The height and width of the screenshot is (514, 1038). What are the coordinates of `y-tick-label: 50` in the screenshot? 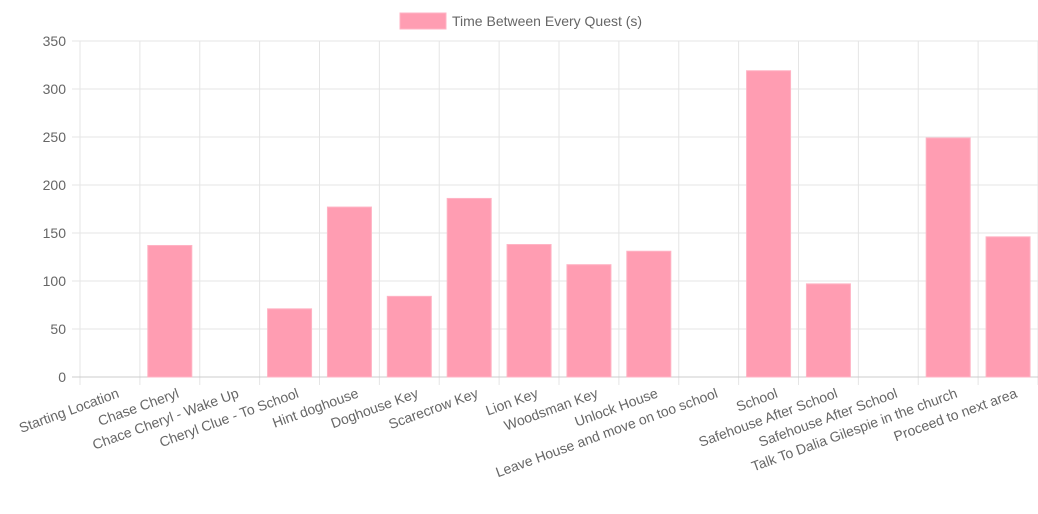 It's located at (58, 329).